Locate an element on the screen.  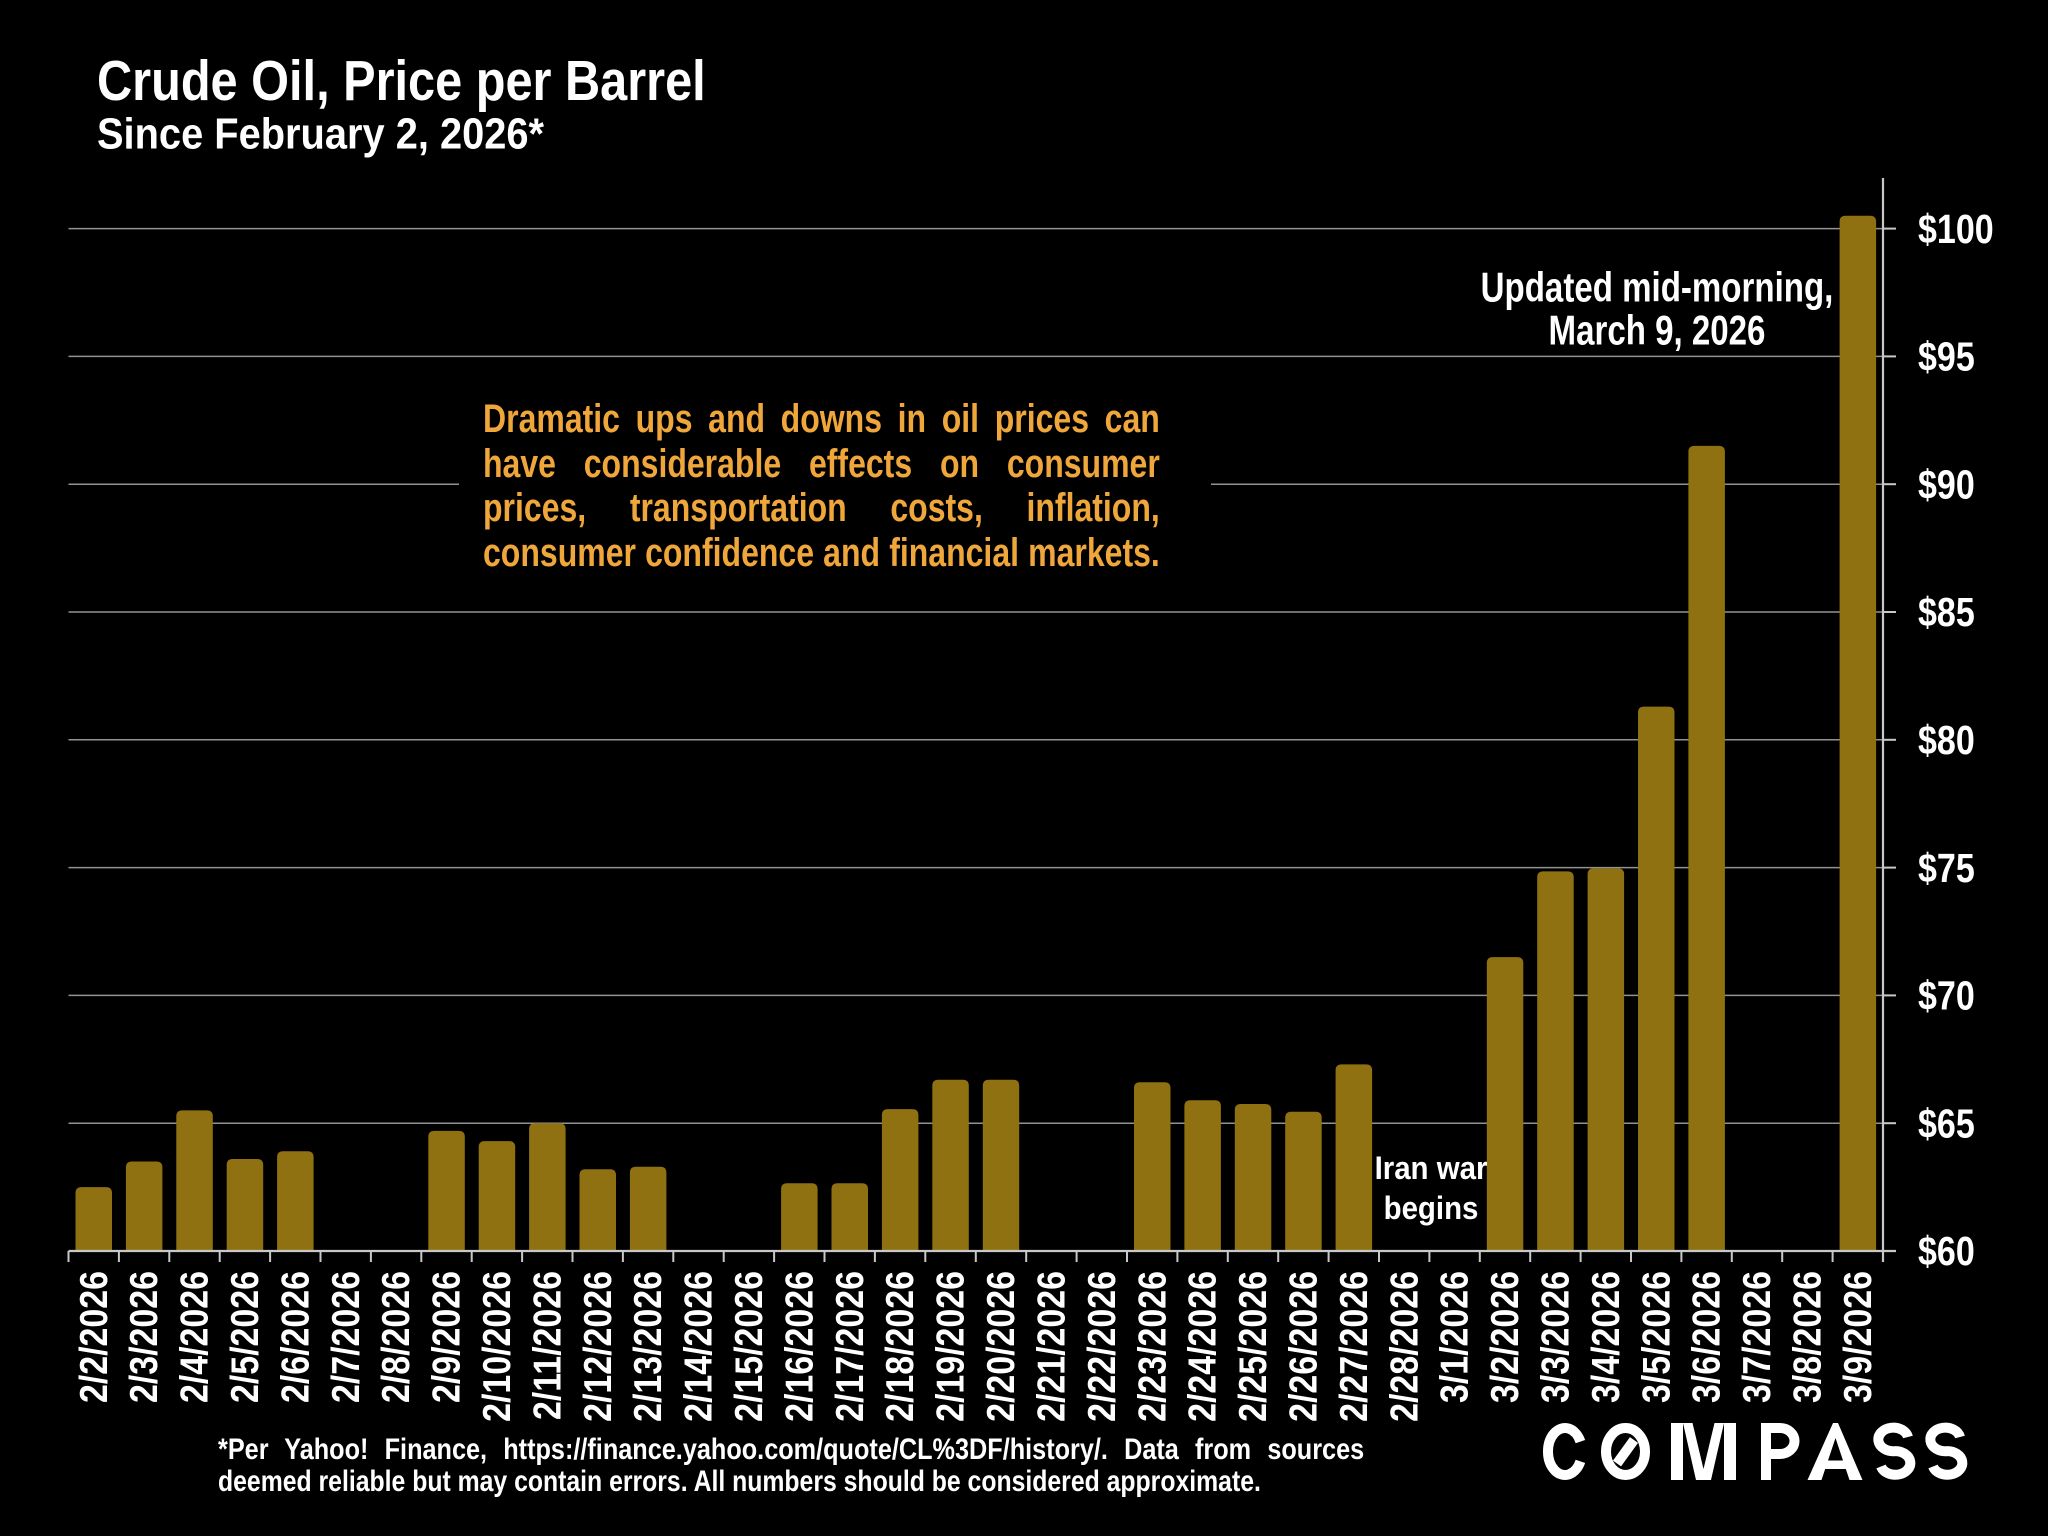
svg-text: $100 is located at coordinates (1956, 229).